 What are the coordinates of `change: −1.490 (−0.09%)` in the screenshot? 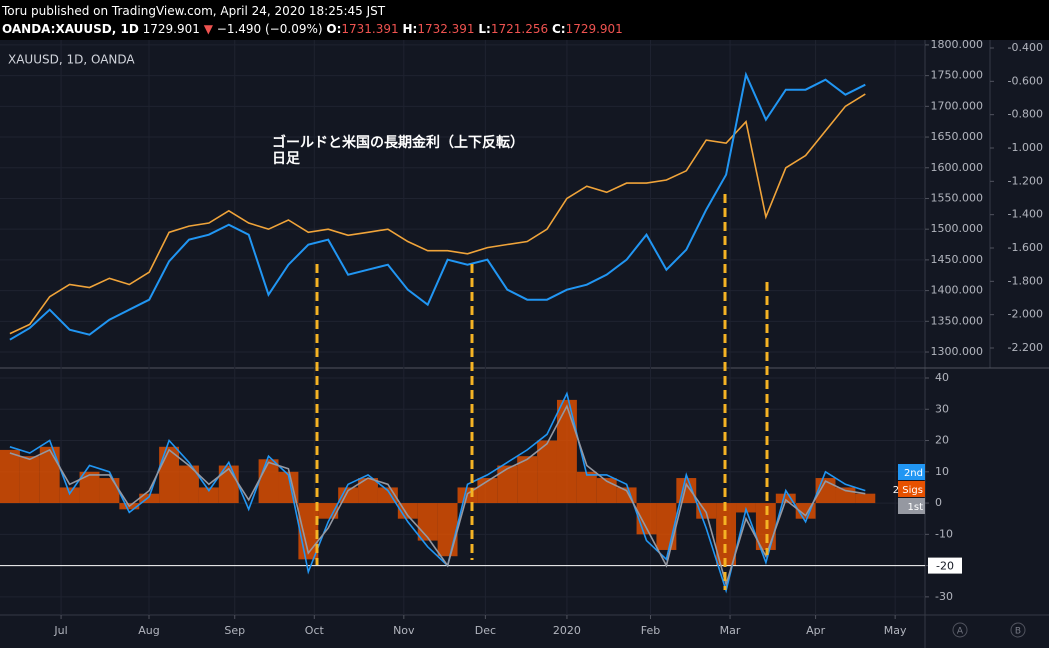 It's located at (269, 29).